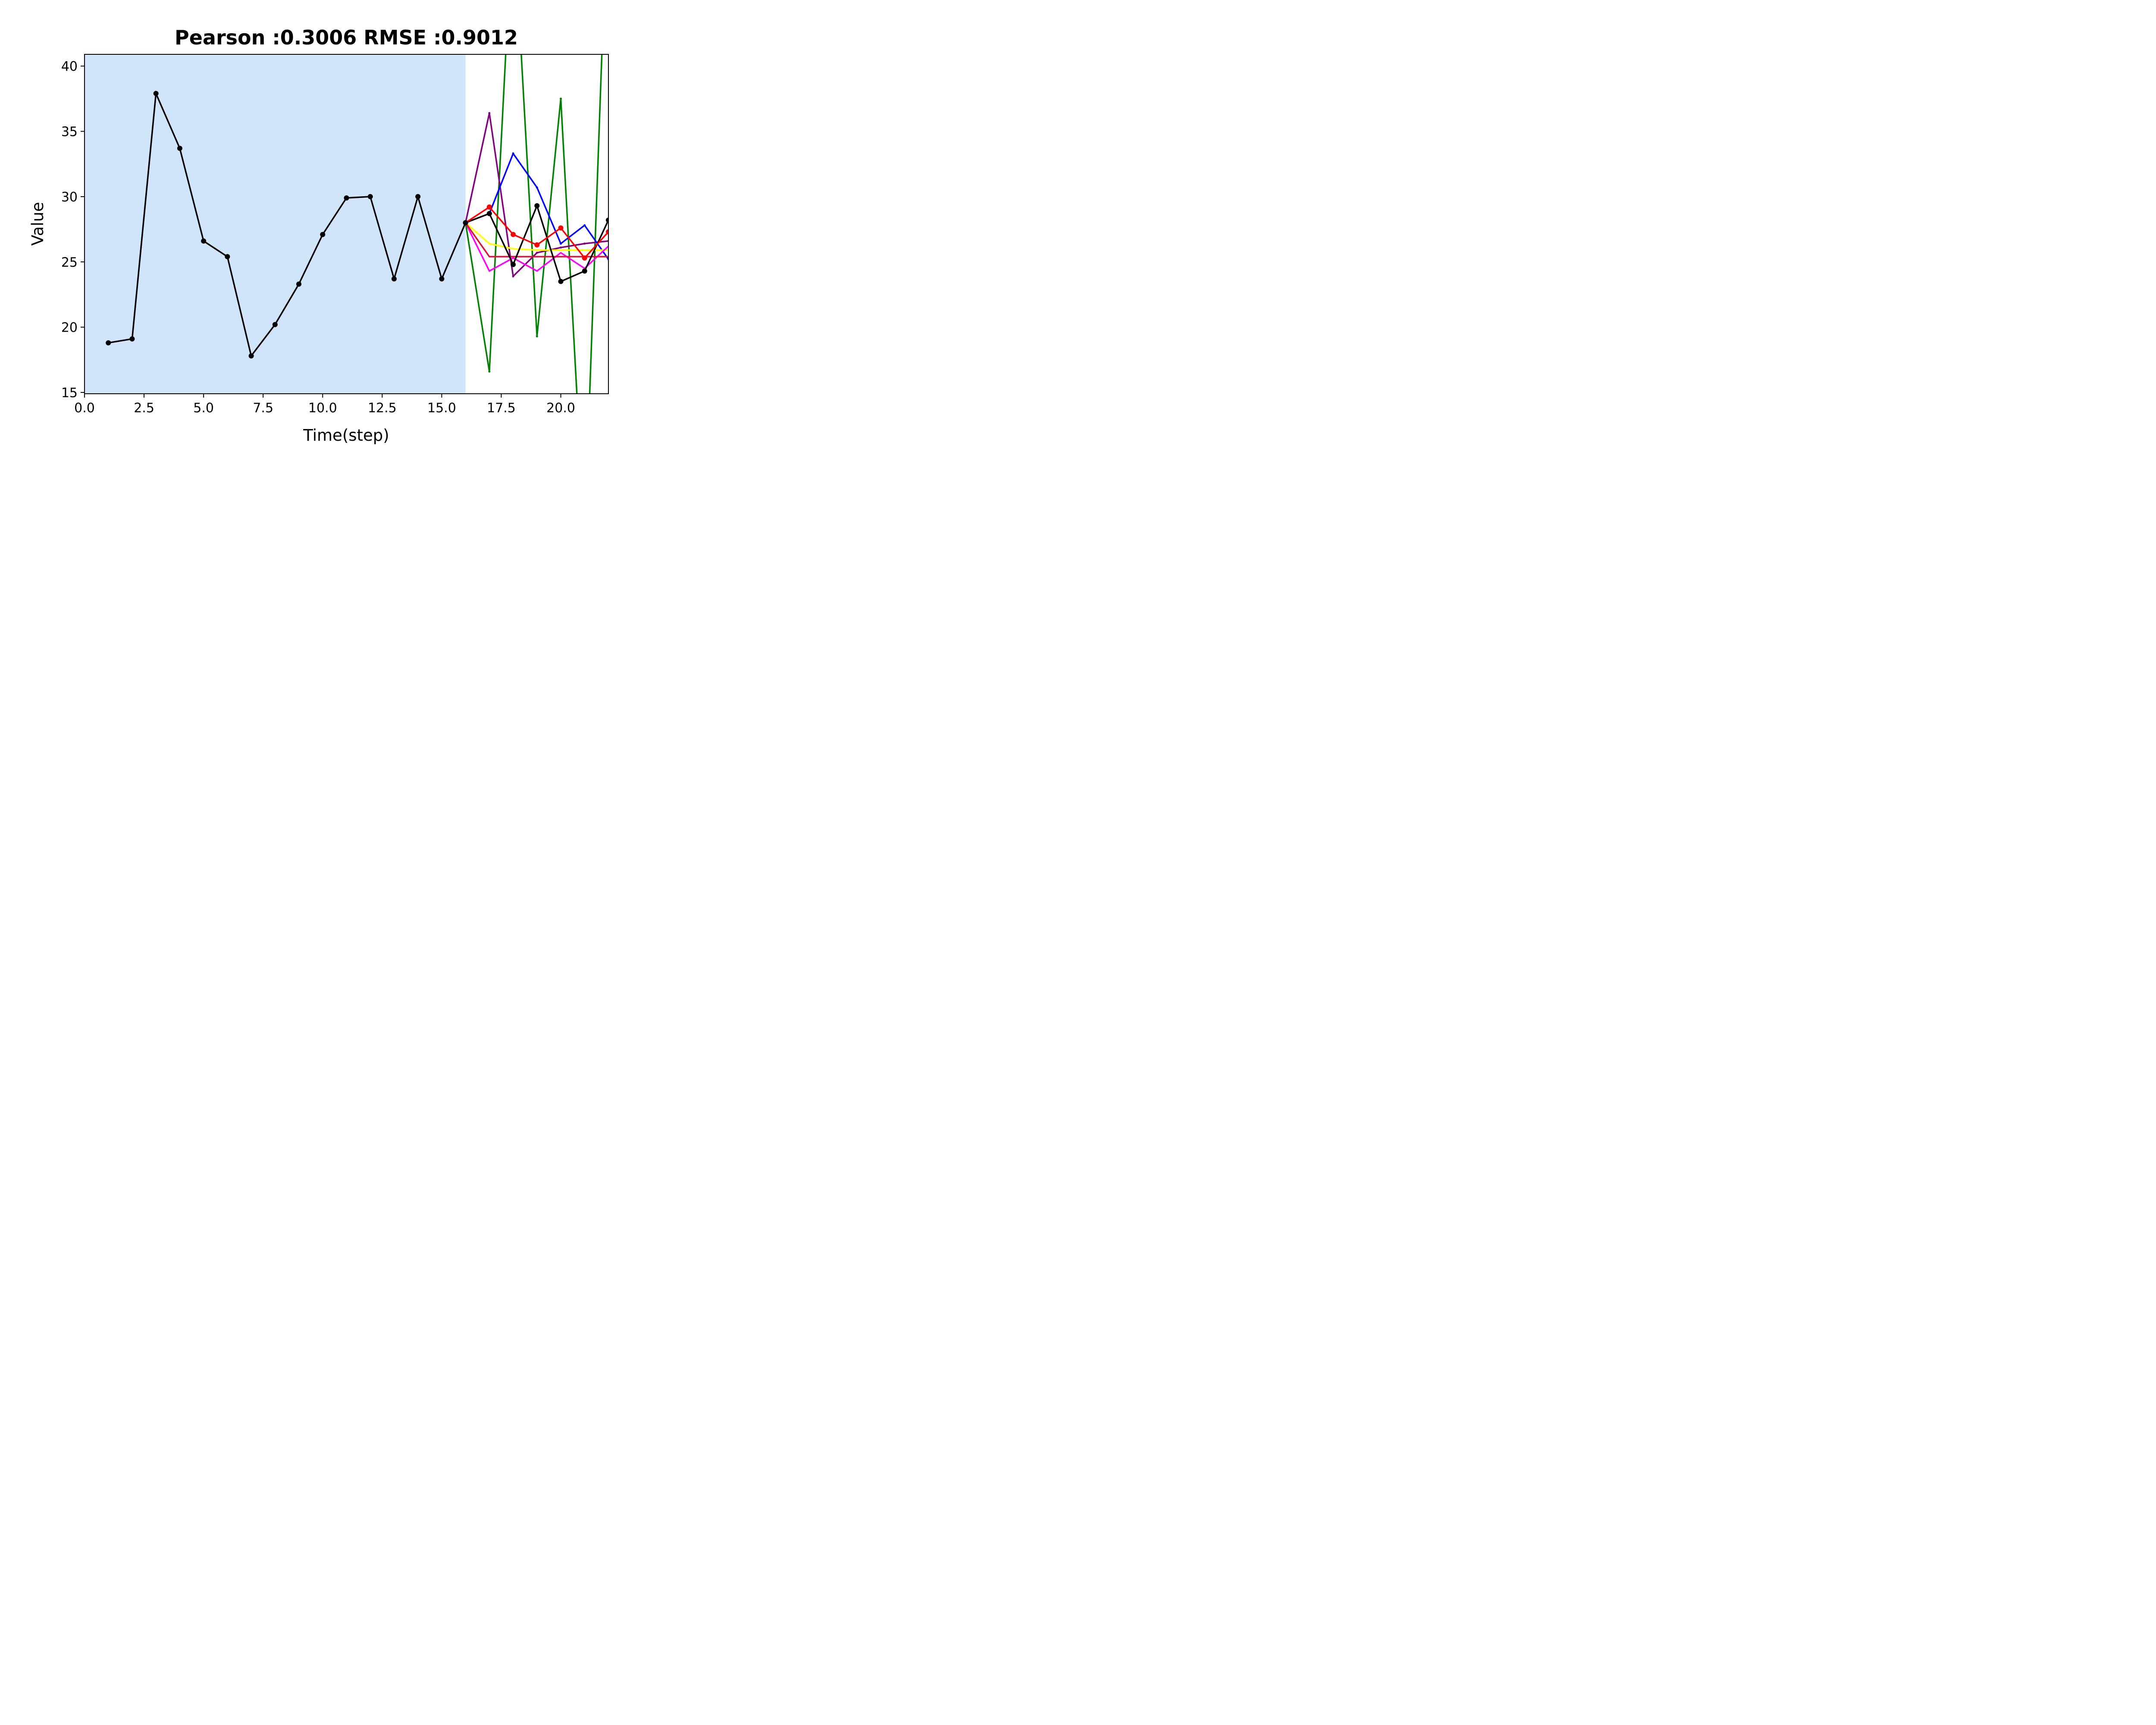  What do you see at coordinates (69, 132) in the screenshot?
I see `y-tick-label: 35` at bounding box center [69, 132].